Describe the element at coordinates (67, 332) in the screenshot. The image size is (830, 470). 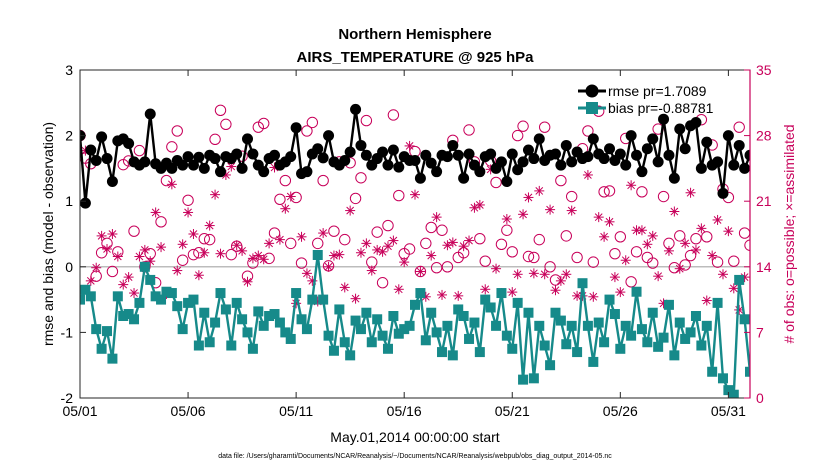
I see `y-tick-label: -1` at that location.